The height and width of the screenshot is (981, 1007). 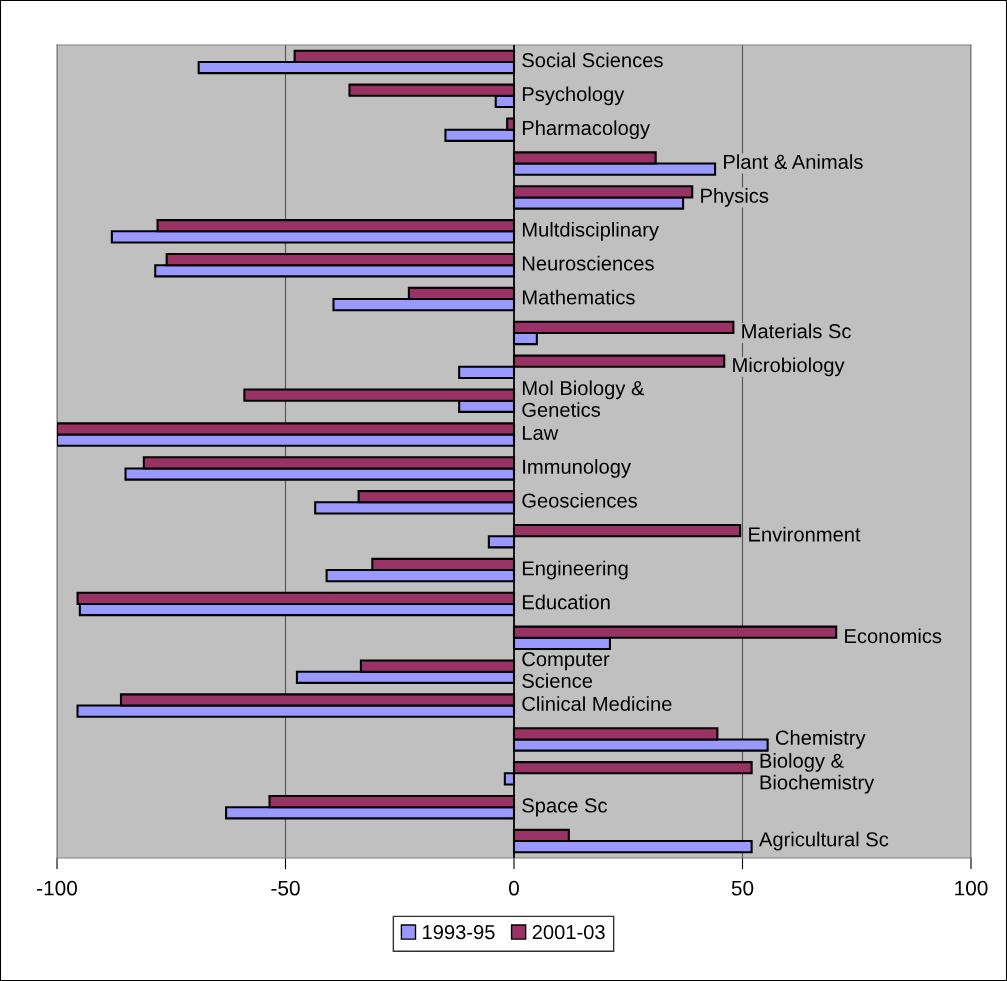 What do you see at coordinates (568, 932) in the screenshot?
I see `legend-label: 2001-03` at bounding box center [568, 932].